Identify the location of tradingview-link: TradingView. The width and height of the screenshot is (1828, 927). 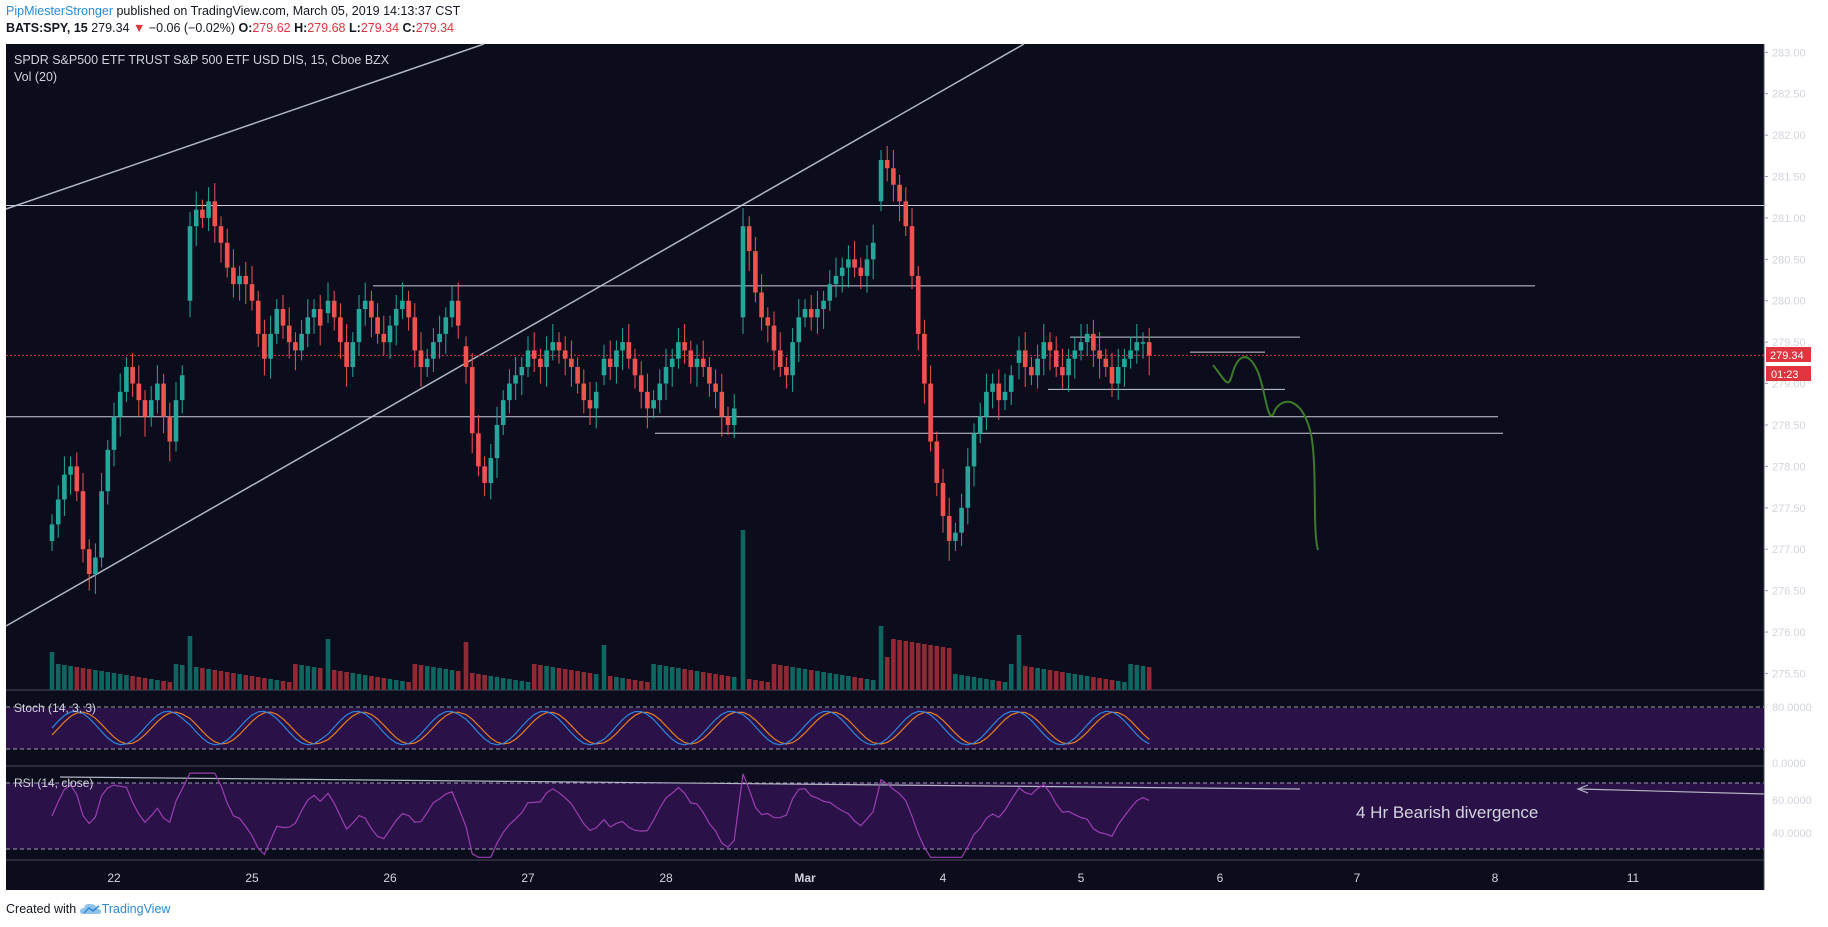
(136, 909).